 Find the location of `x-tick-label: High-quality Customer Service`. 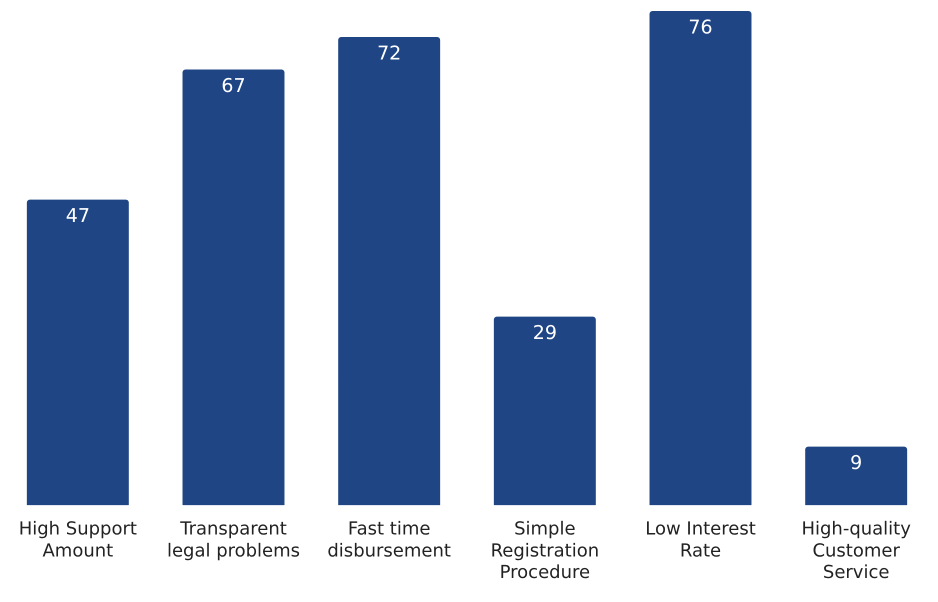

x-tick-label: High-quality Customer Service is located at coordinates (856, 550).